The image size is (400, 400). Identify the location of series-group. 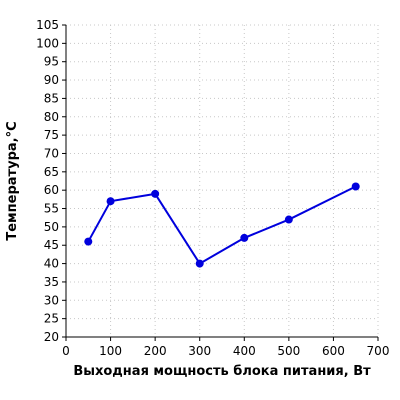
(222, 225).